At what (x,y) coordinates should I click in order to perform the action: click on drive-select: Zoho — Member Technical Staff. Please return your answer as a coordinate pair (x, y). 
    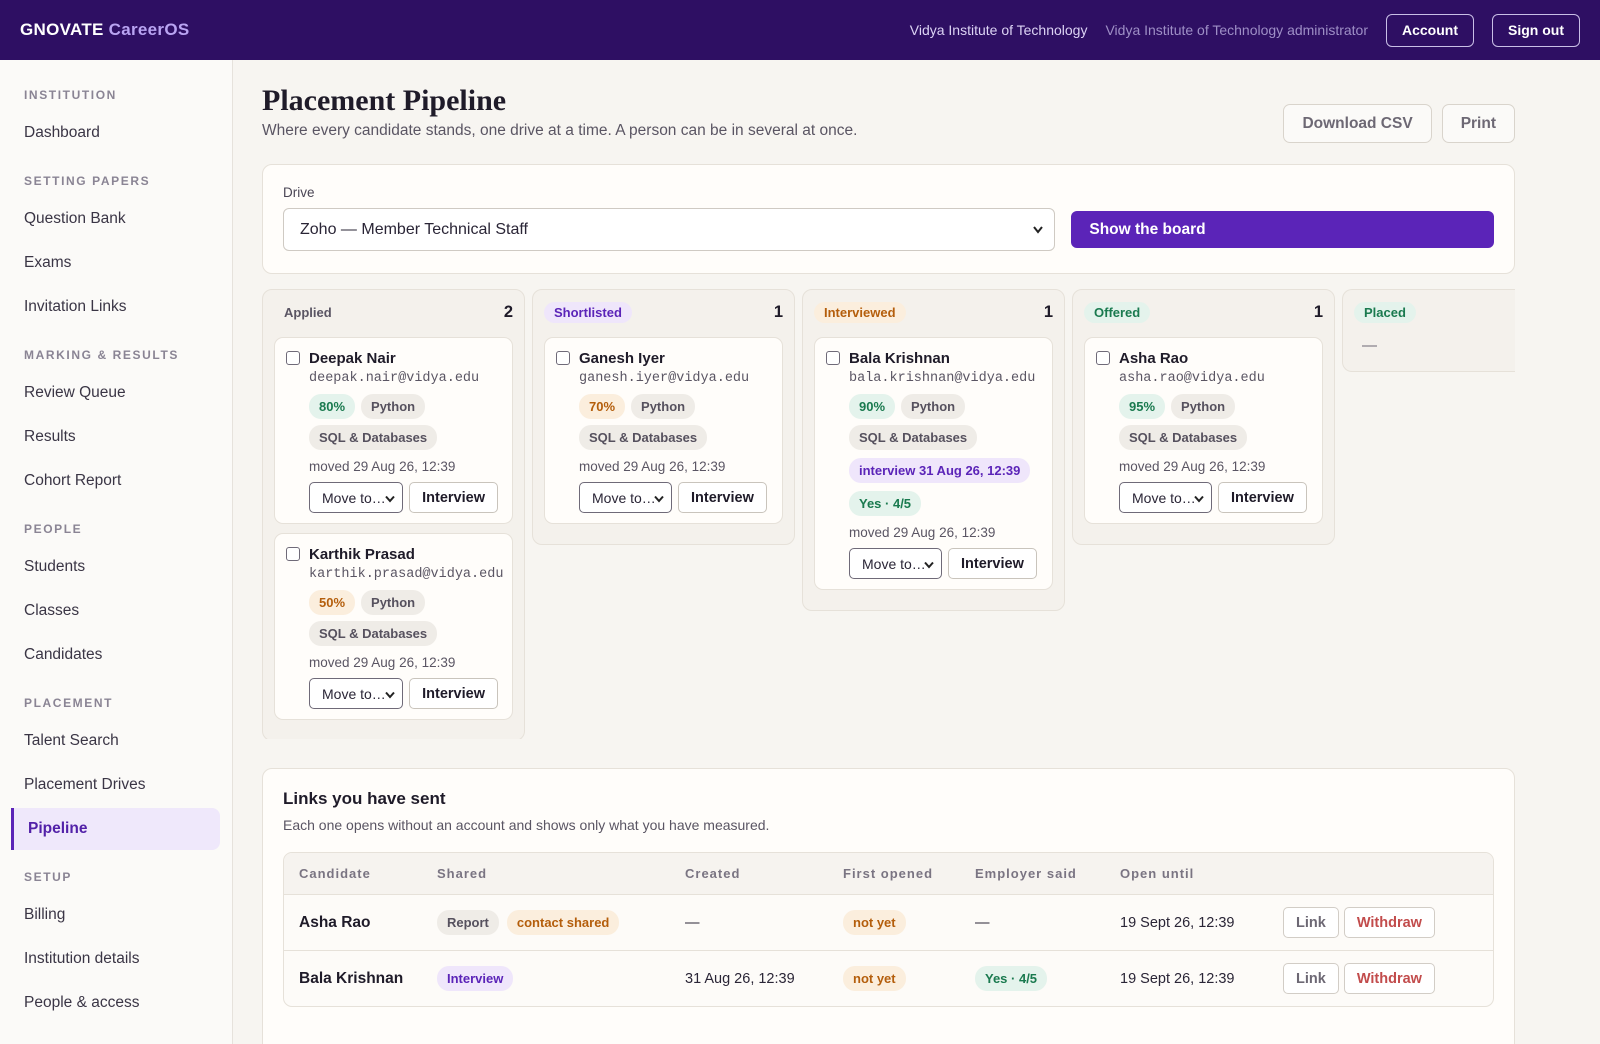
    Looking at the image, I should click on (669, 229).